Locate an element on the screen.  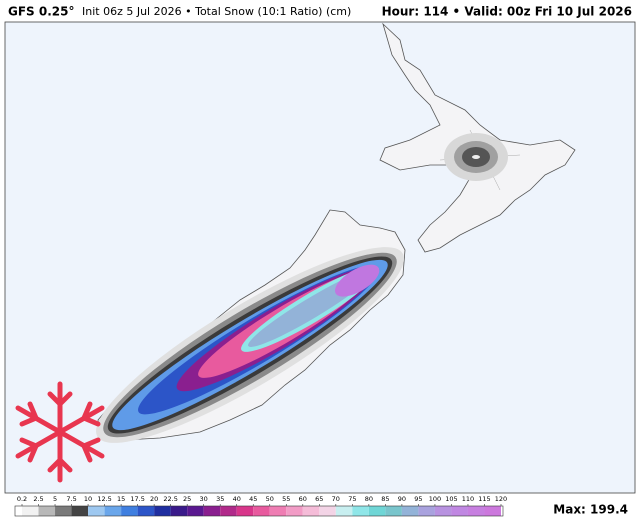
colorbar-label: 65 is located at coordinates (319, 499).